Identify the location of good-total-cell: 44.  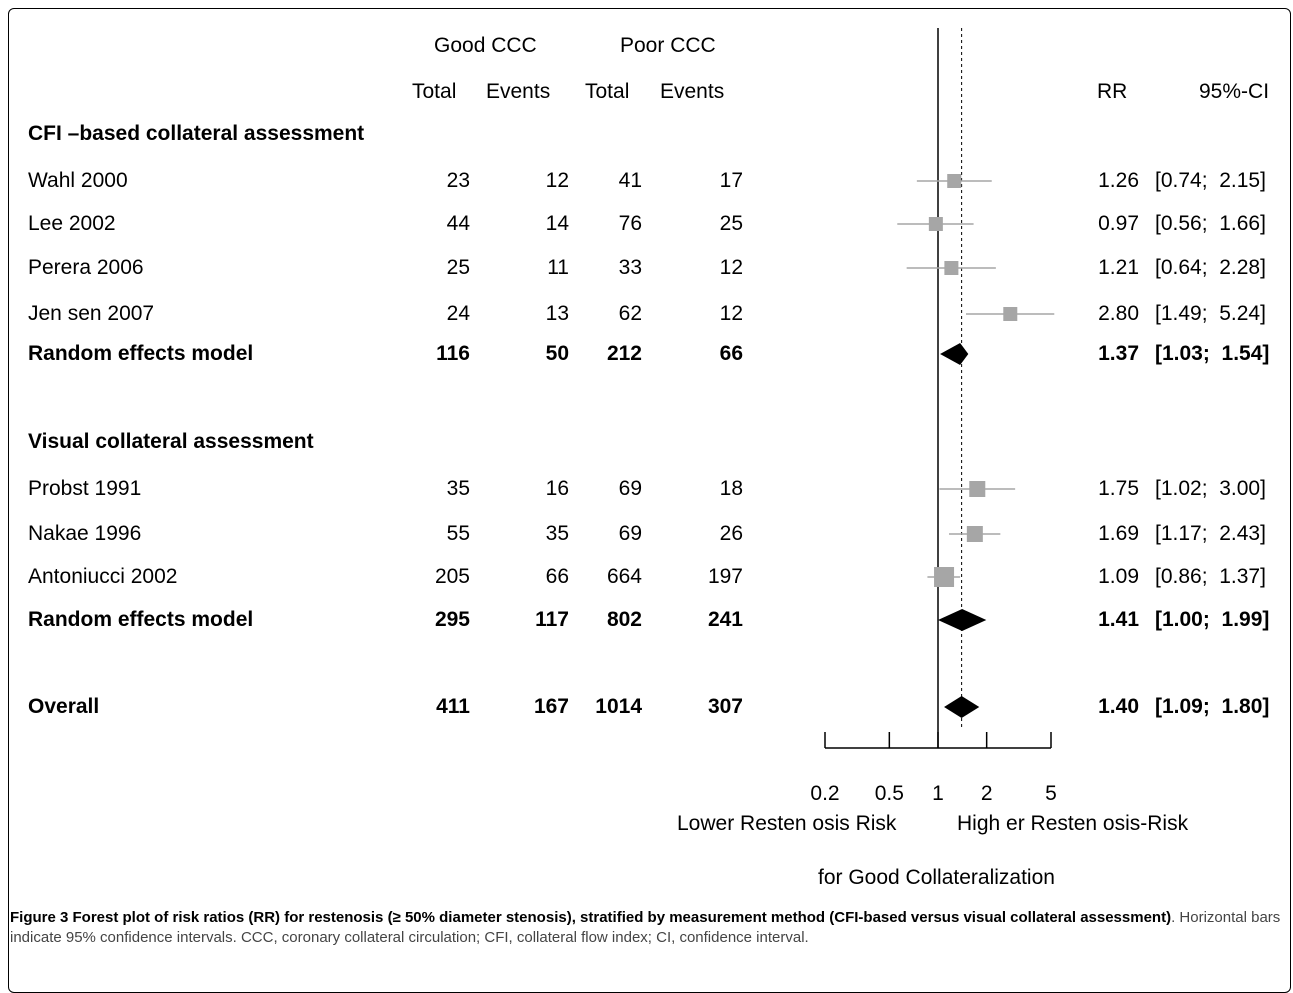
(458, 223).